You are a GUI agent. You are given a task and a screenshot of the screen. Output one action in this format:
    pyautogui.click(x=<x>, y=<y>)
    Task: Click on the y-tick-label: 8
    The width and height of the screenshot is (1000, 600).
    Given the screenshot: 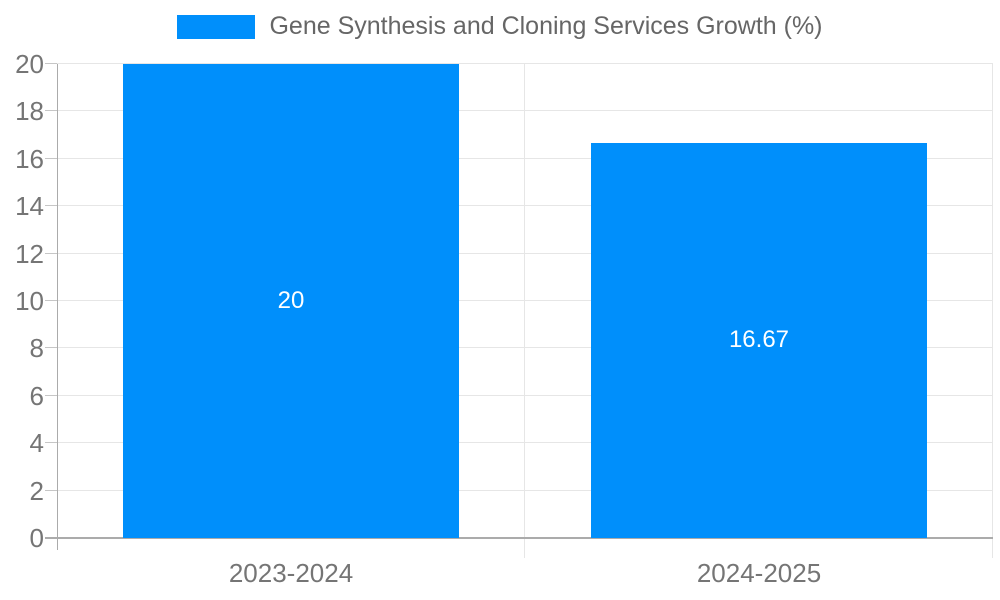 What is the action you would take?
    pyautogui.click(x=36, y=348)
    